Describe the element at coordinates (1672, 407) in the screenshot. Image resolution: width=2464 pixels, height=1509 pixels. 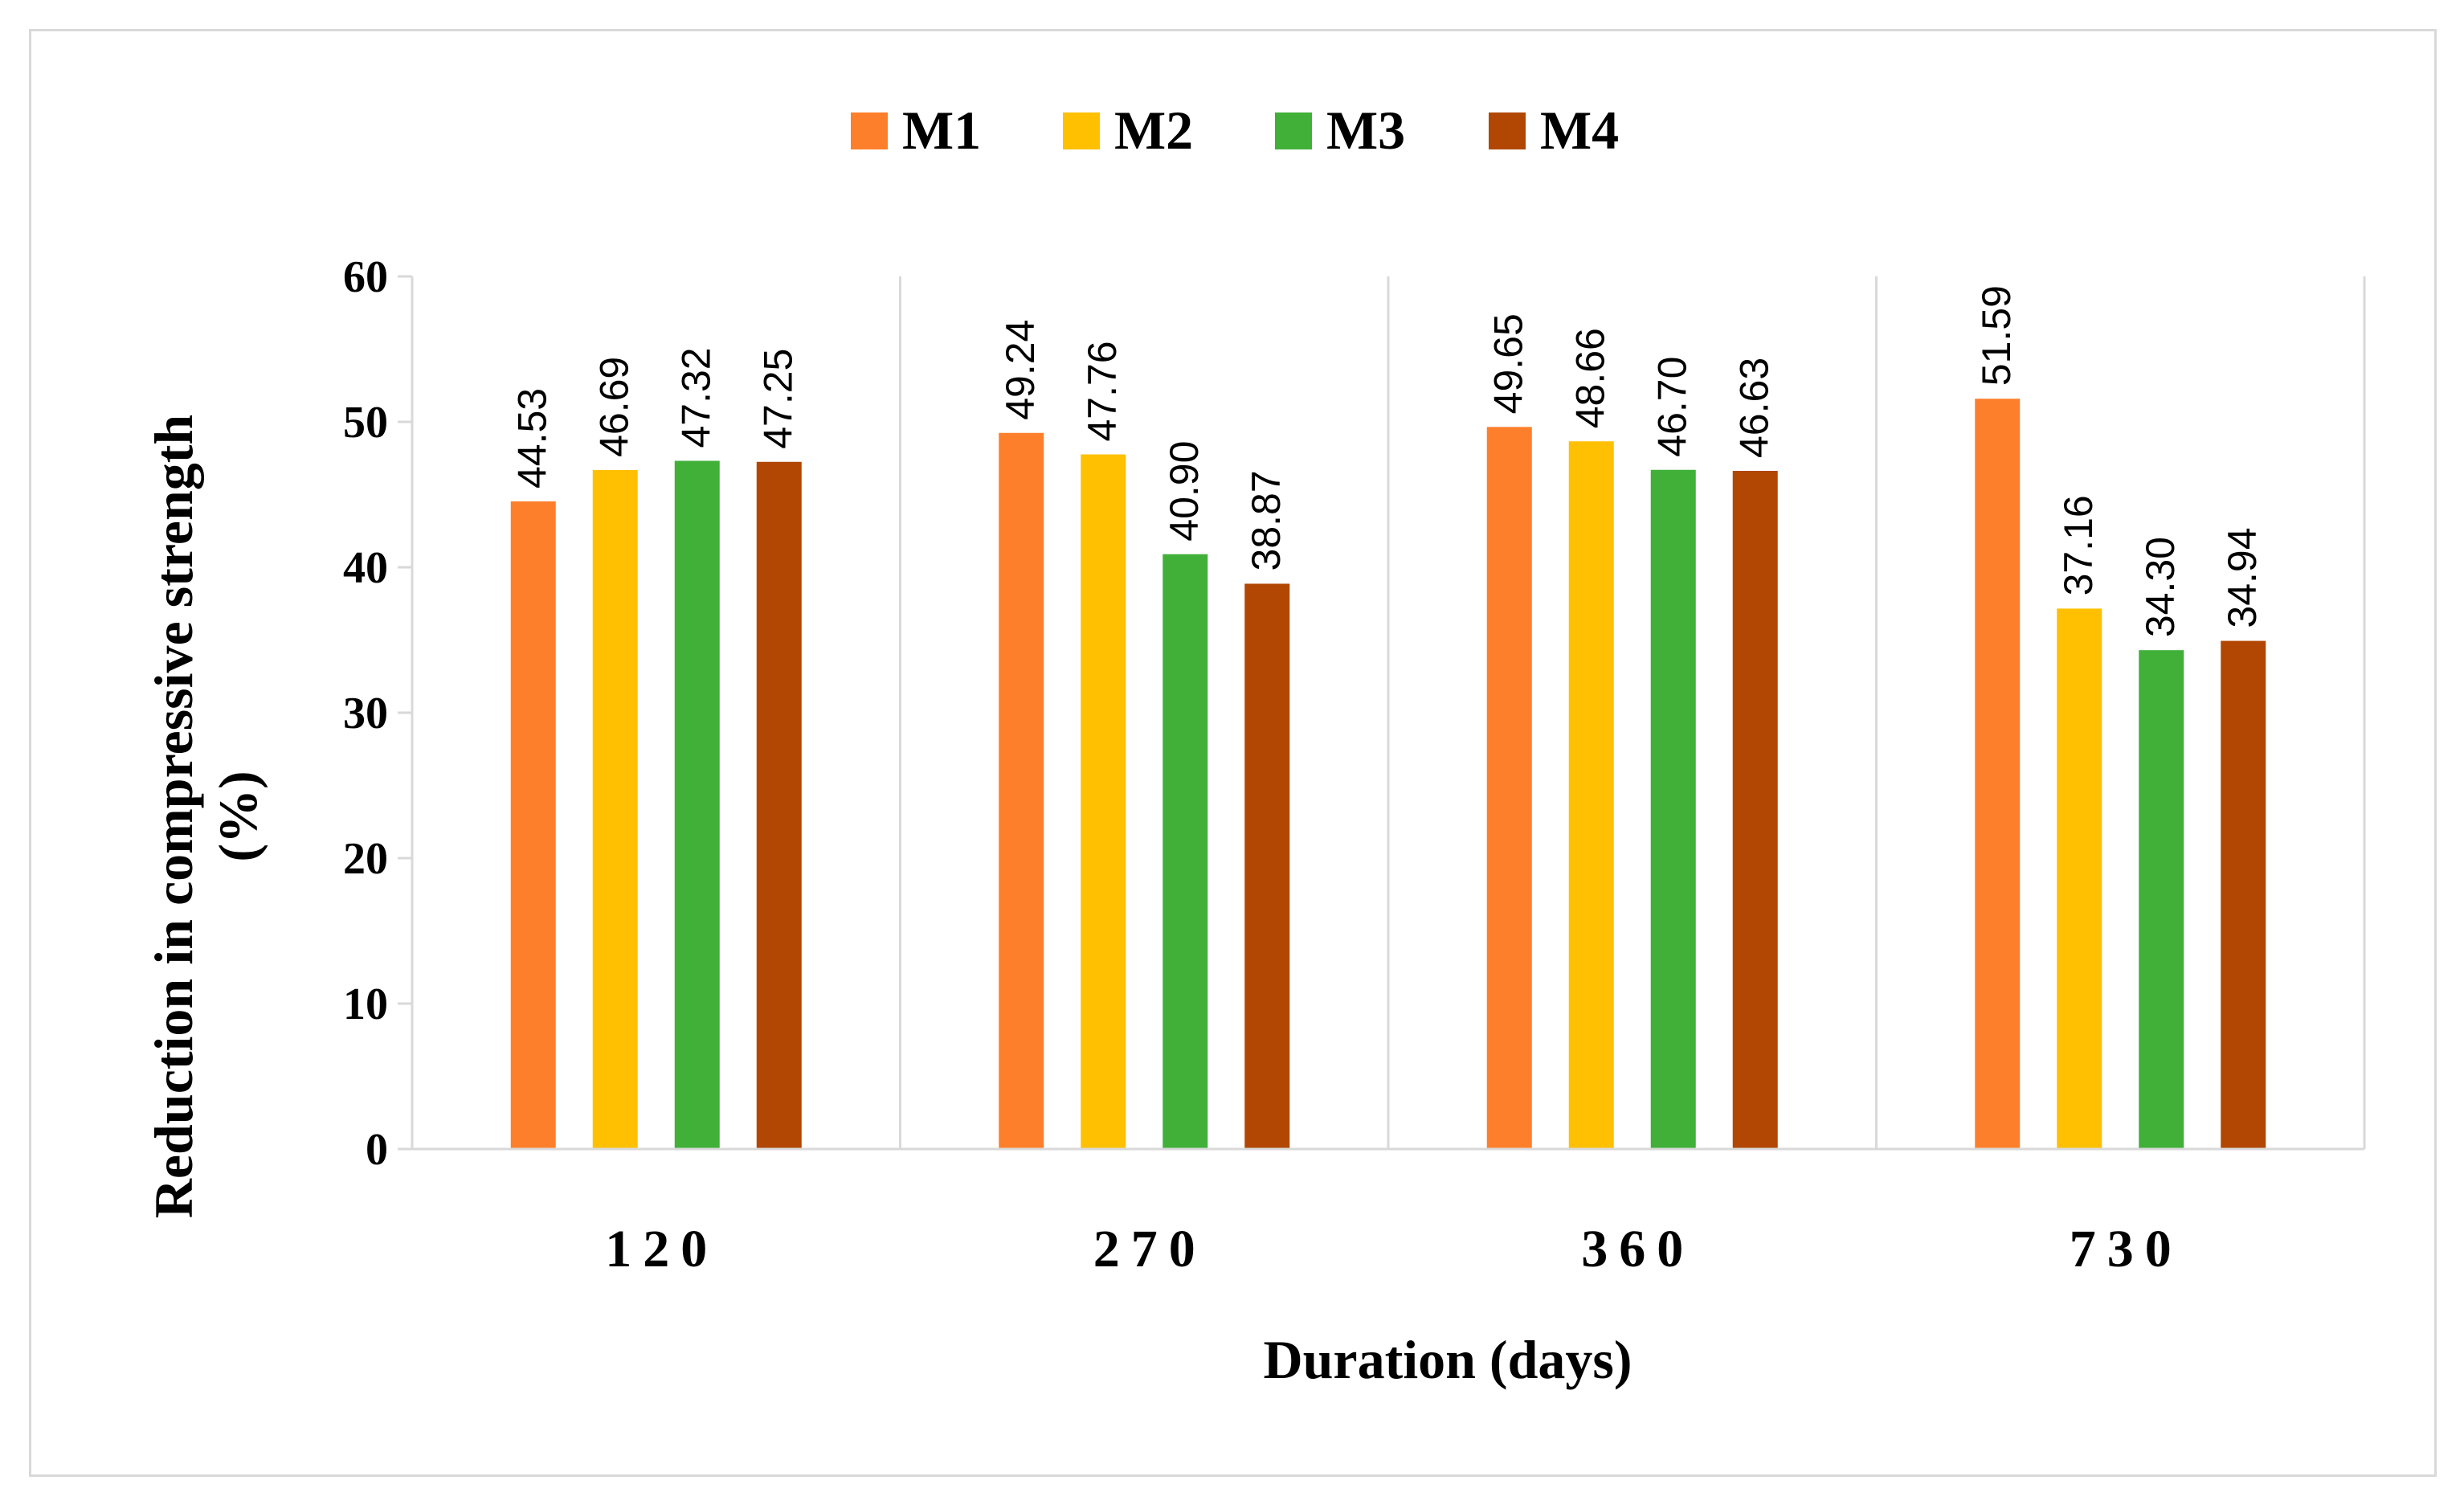
I see `data-label: 46.70` at that location.